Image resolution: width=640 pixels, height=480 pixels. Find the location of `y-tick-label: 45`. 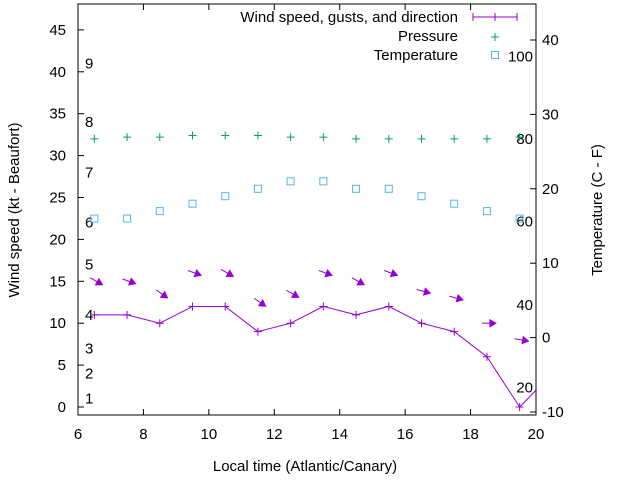

y-tick-label: 45 is located at coordinates (57, 30).